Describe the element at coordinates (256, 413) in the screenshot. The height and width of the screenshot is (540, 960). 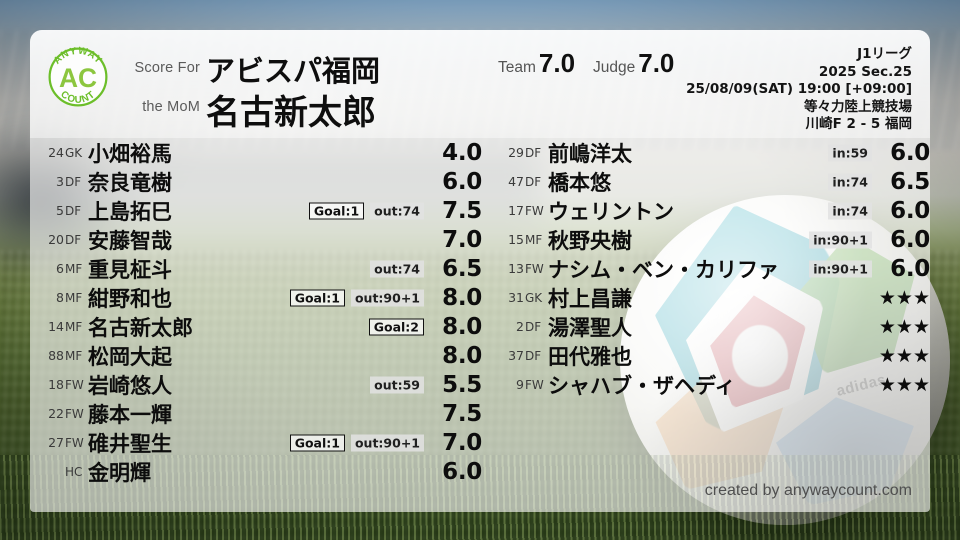
I see `player-row: 22 FW 藤本一輝 7.5` at that location.